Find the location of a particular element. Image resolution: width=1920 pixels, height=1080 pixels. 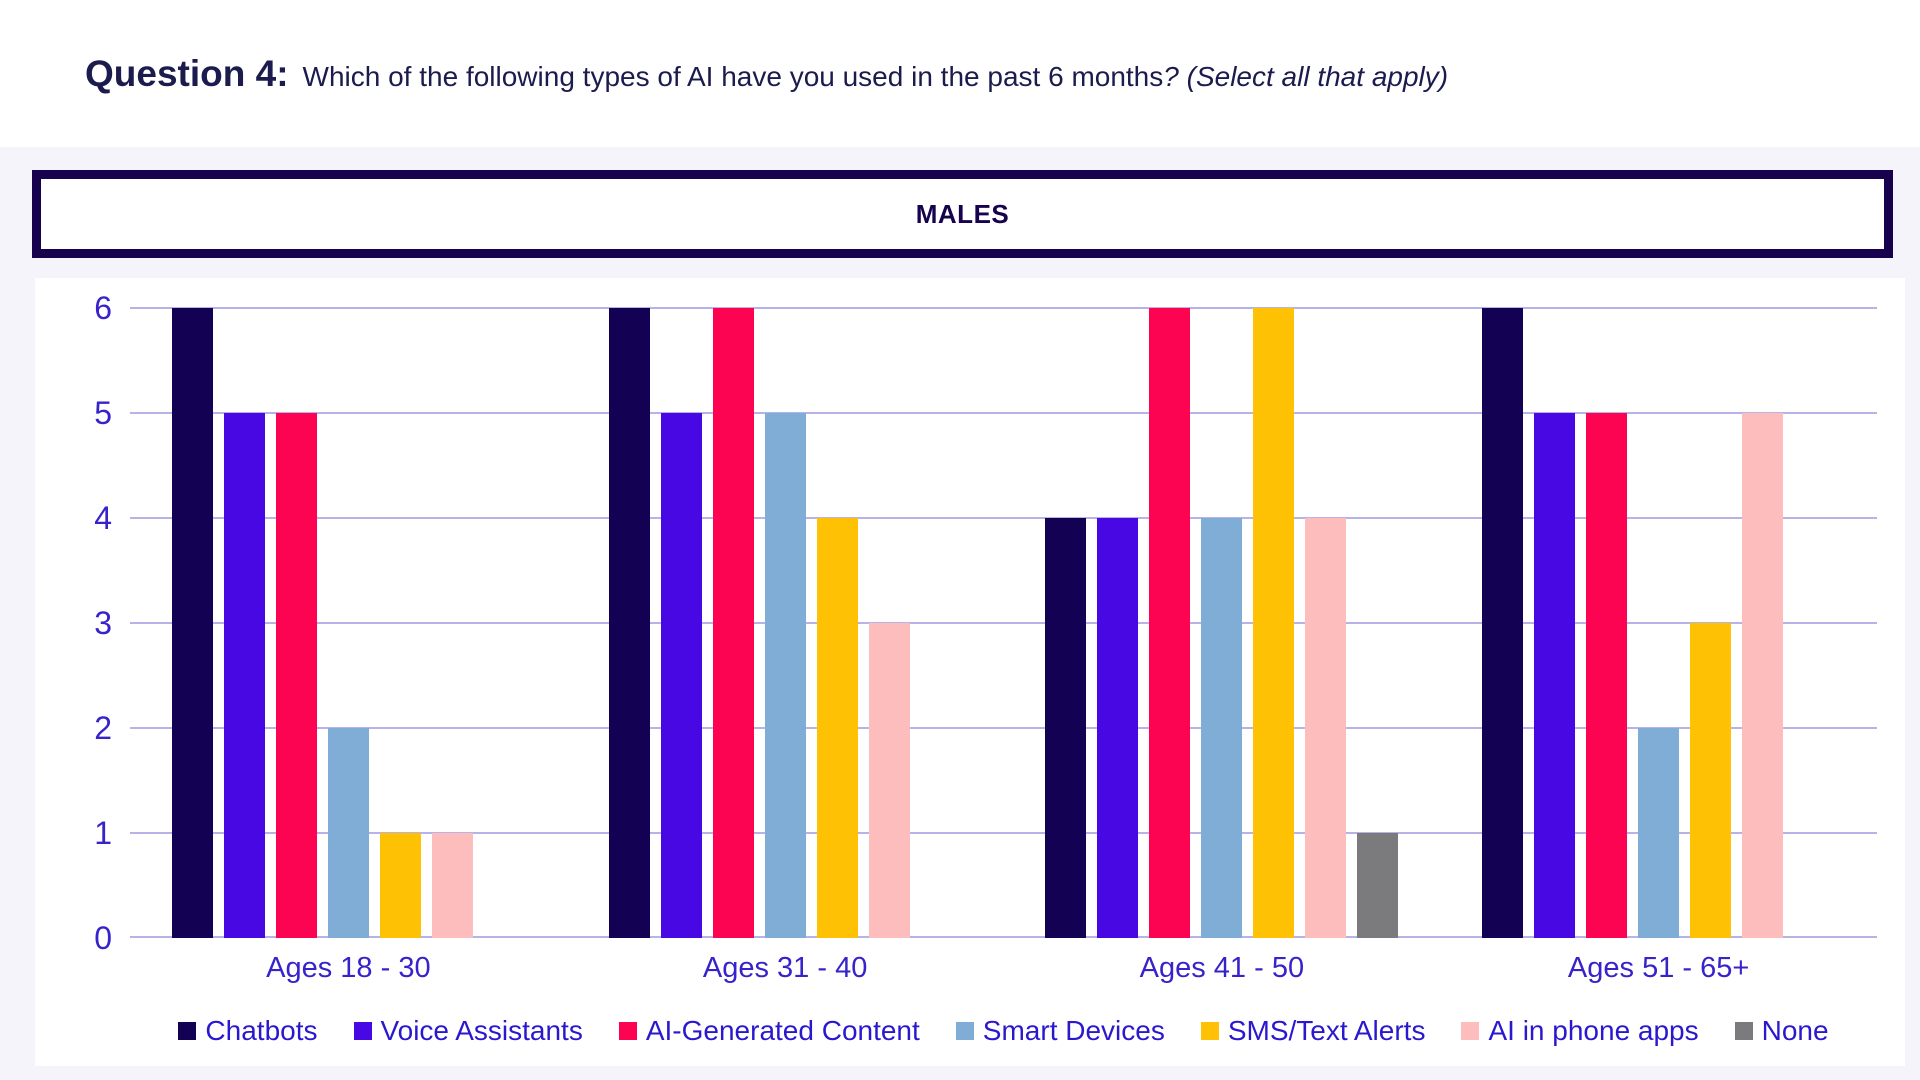

legend-item-sms-text-alerts: SMS/Text Alerts is located at coordinates (1313, 1031).